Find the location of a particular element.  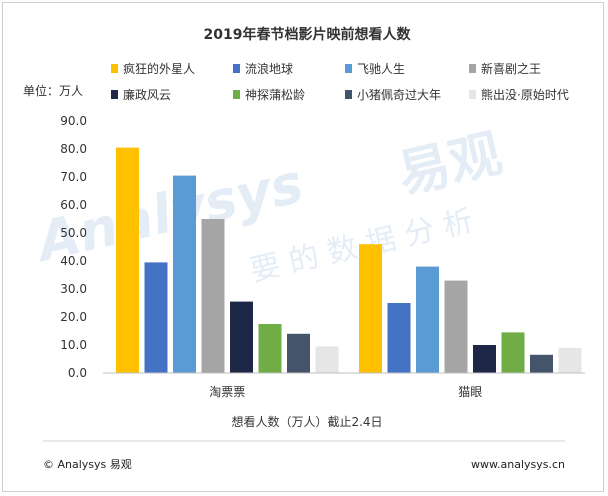

legend-label: 疯狂的外星人 is located at coordinates (159, 68).